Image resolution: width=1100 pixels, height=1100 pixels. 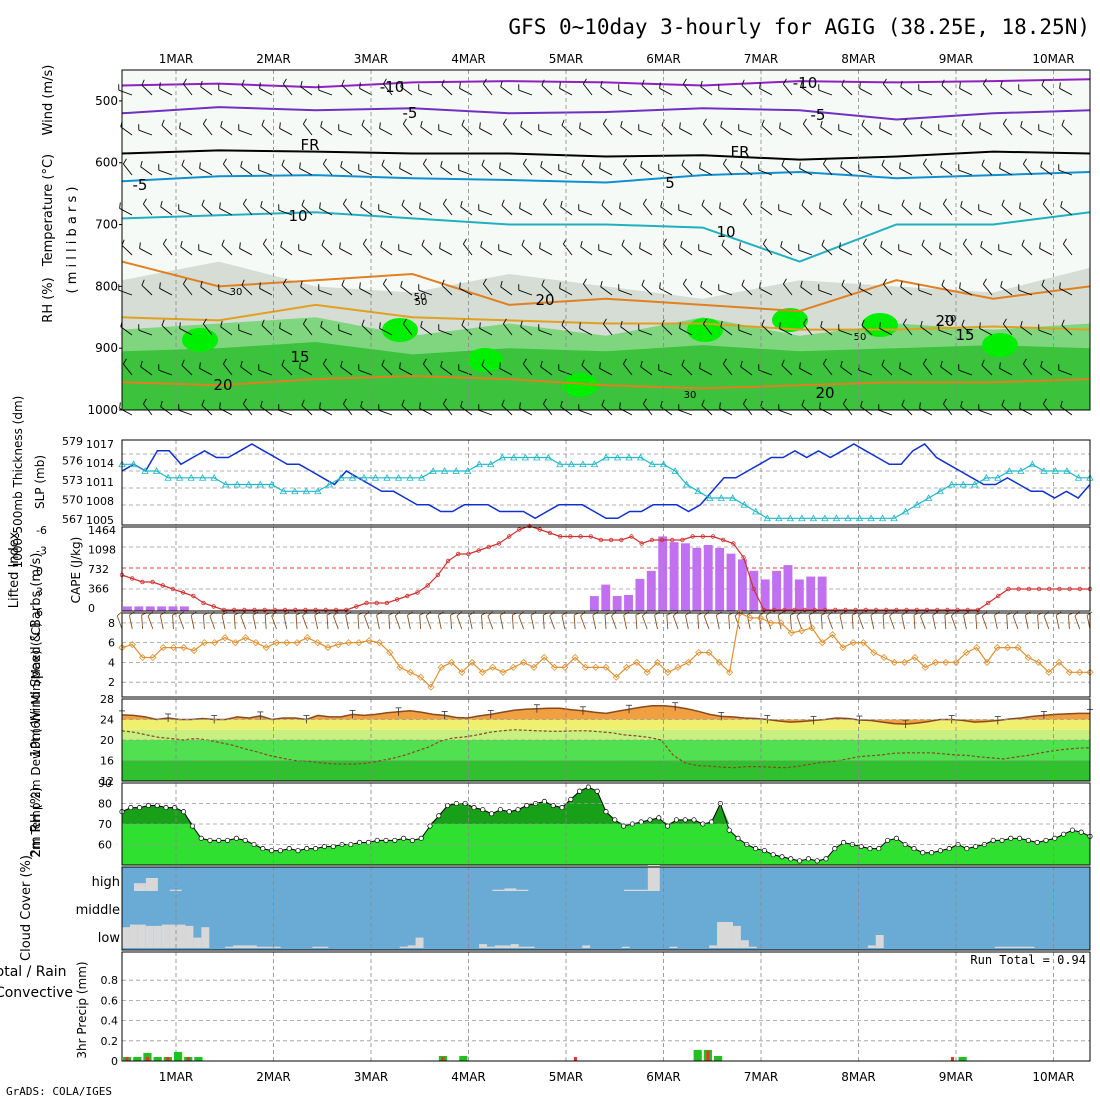 What do you see at coordinates (799, 614) in the screenshot?
I see `wind10m-barb-flag` at bounding box center [799, 614].